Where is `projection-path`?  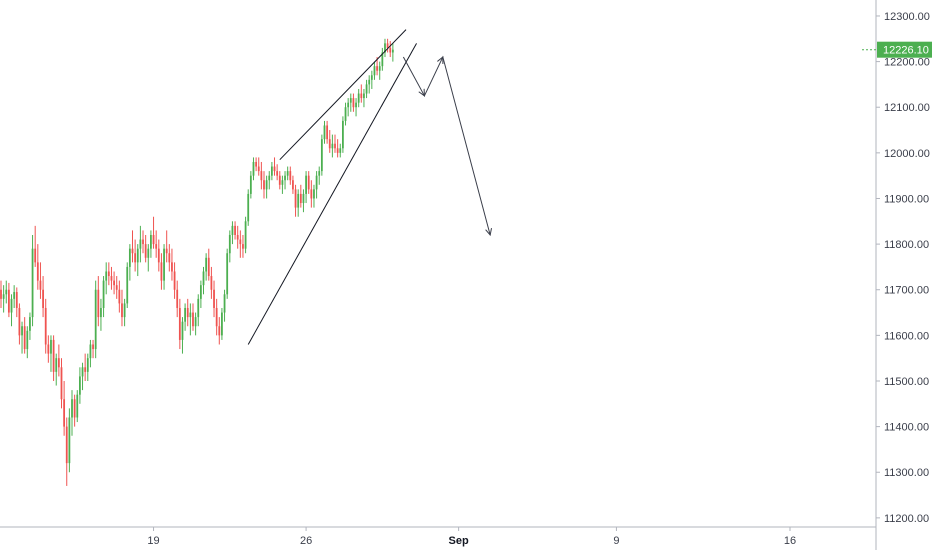
projection-path is located at coordinates (446, 145).